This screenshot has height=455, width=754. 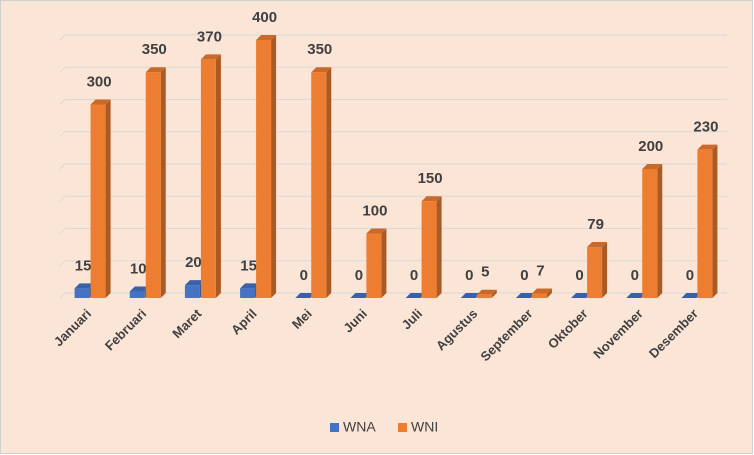 What do you see at coordinates (430, 178) in the screenshot?
I see `data-label: 150` at bounding box center [430, 178].